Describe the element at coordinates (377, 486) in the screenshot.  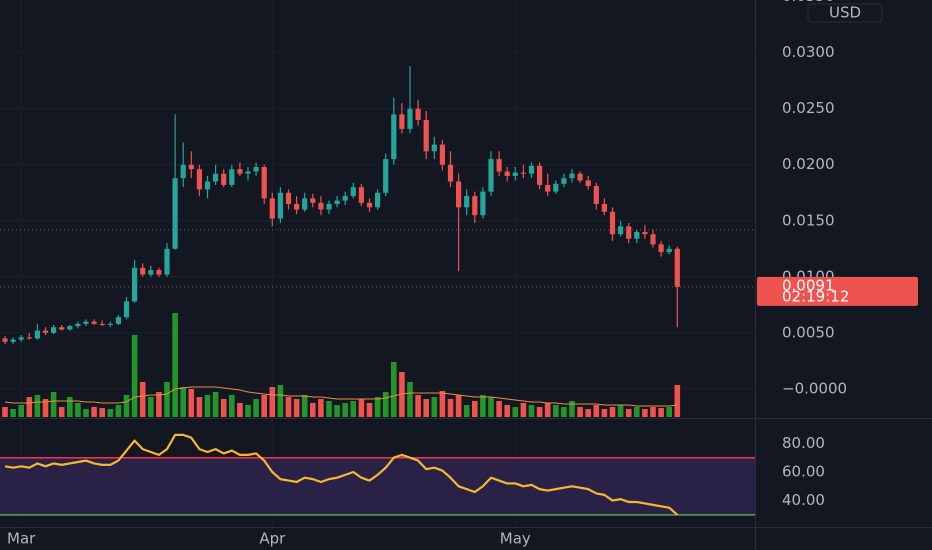
I see `rsi-band` at that location.